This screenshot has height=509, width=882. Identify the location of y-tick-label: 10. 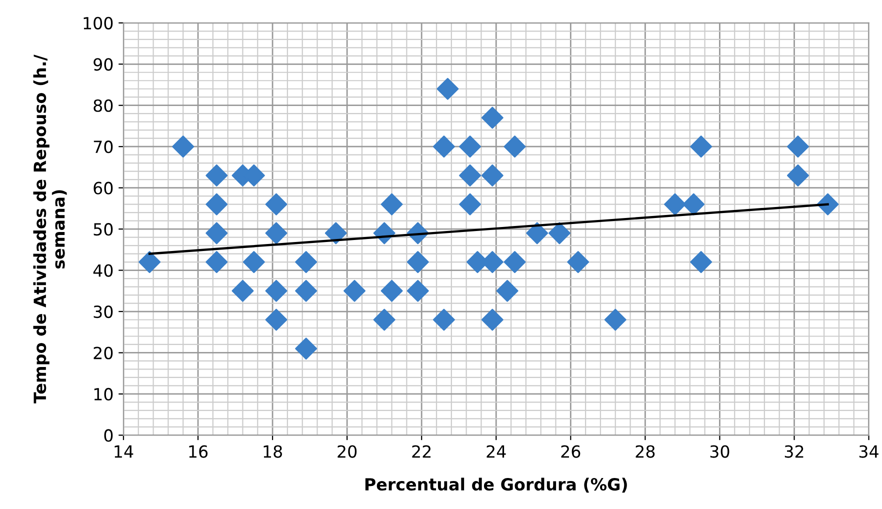
(103, 394).